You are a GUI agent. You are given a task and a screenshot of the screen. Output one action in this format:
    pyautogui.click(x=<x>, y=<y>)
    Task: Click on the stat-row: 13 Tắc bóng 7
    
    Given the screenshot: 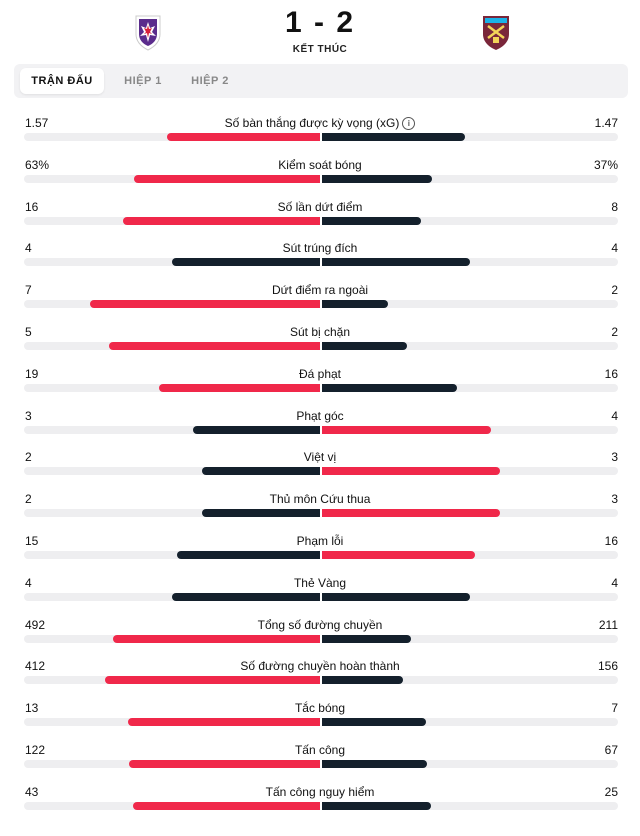 What is the action you would take?
    pyautogui.click(x=320, y=714)
    